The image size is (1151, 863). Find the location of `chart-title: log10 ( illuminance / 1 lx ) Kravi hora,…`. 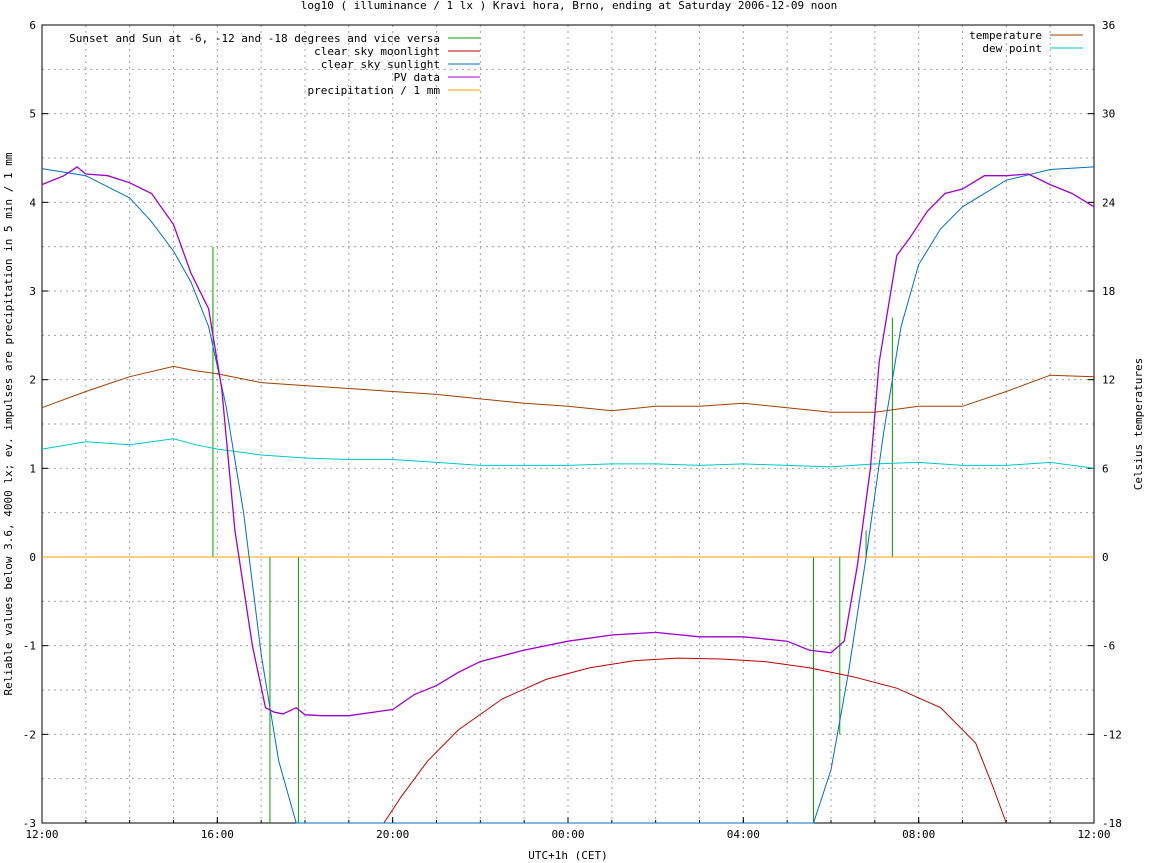

chart-title: log10 ( illuminance / 1 lx ) Kravi hora,… is located at coordinates (569, 6).